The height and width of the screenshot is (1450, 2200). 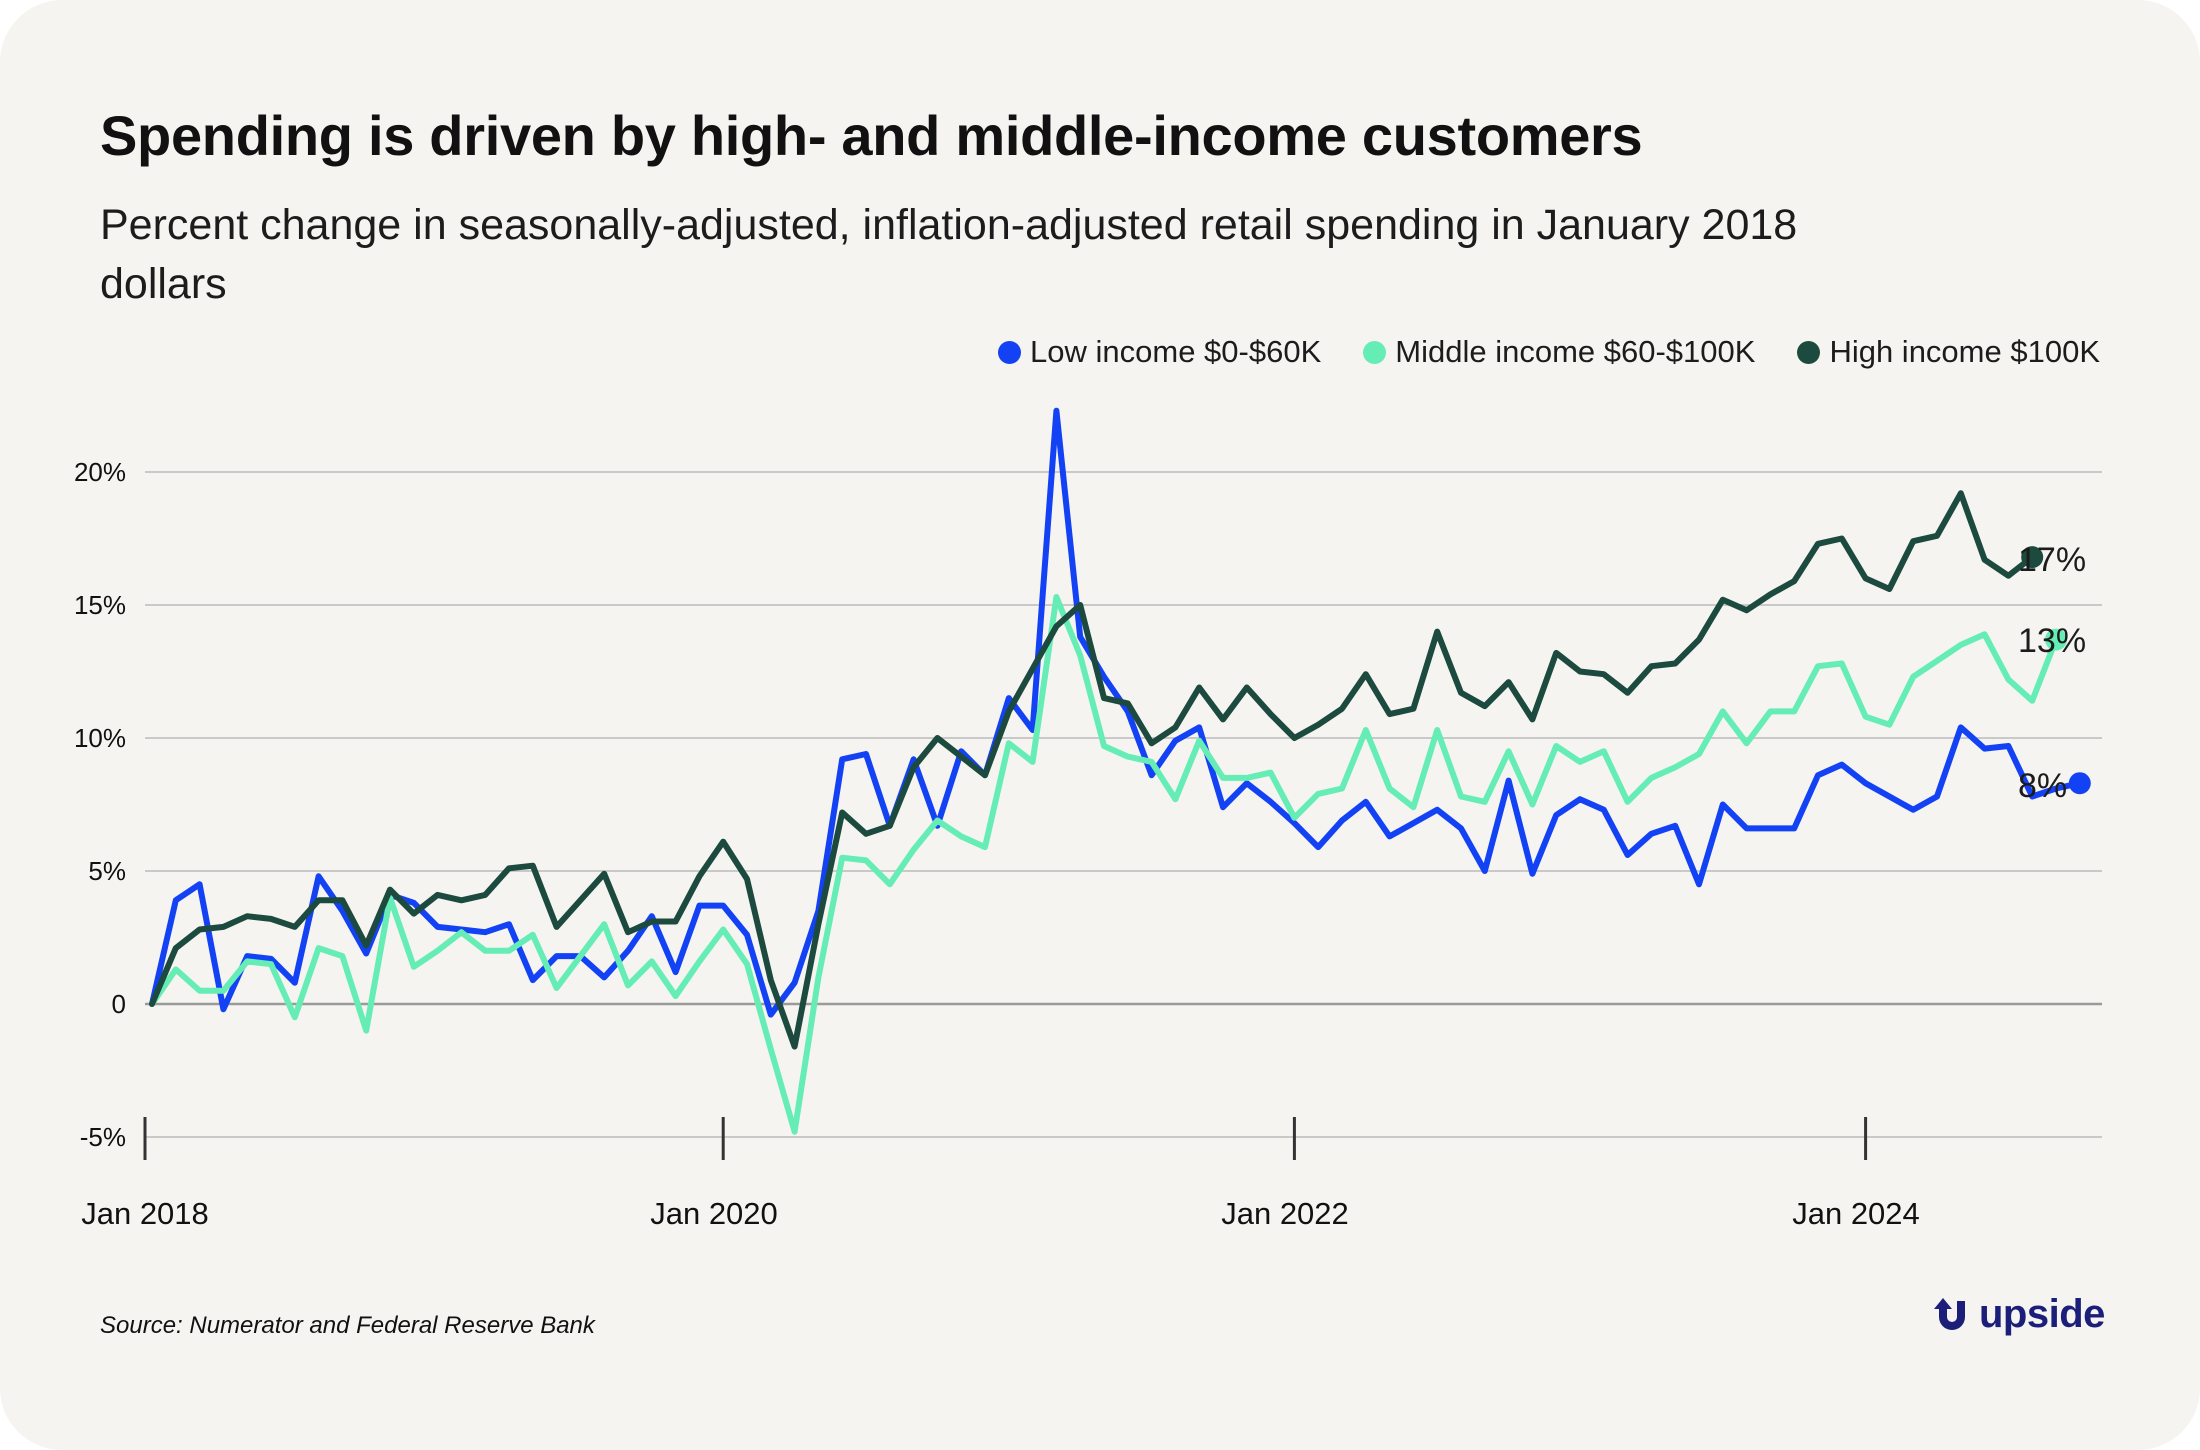 I want to click on end-label-high-income: 17%, so click(x=2052, y=560).